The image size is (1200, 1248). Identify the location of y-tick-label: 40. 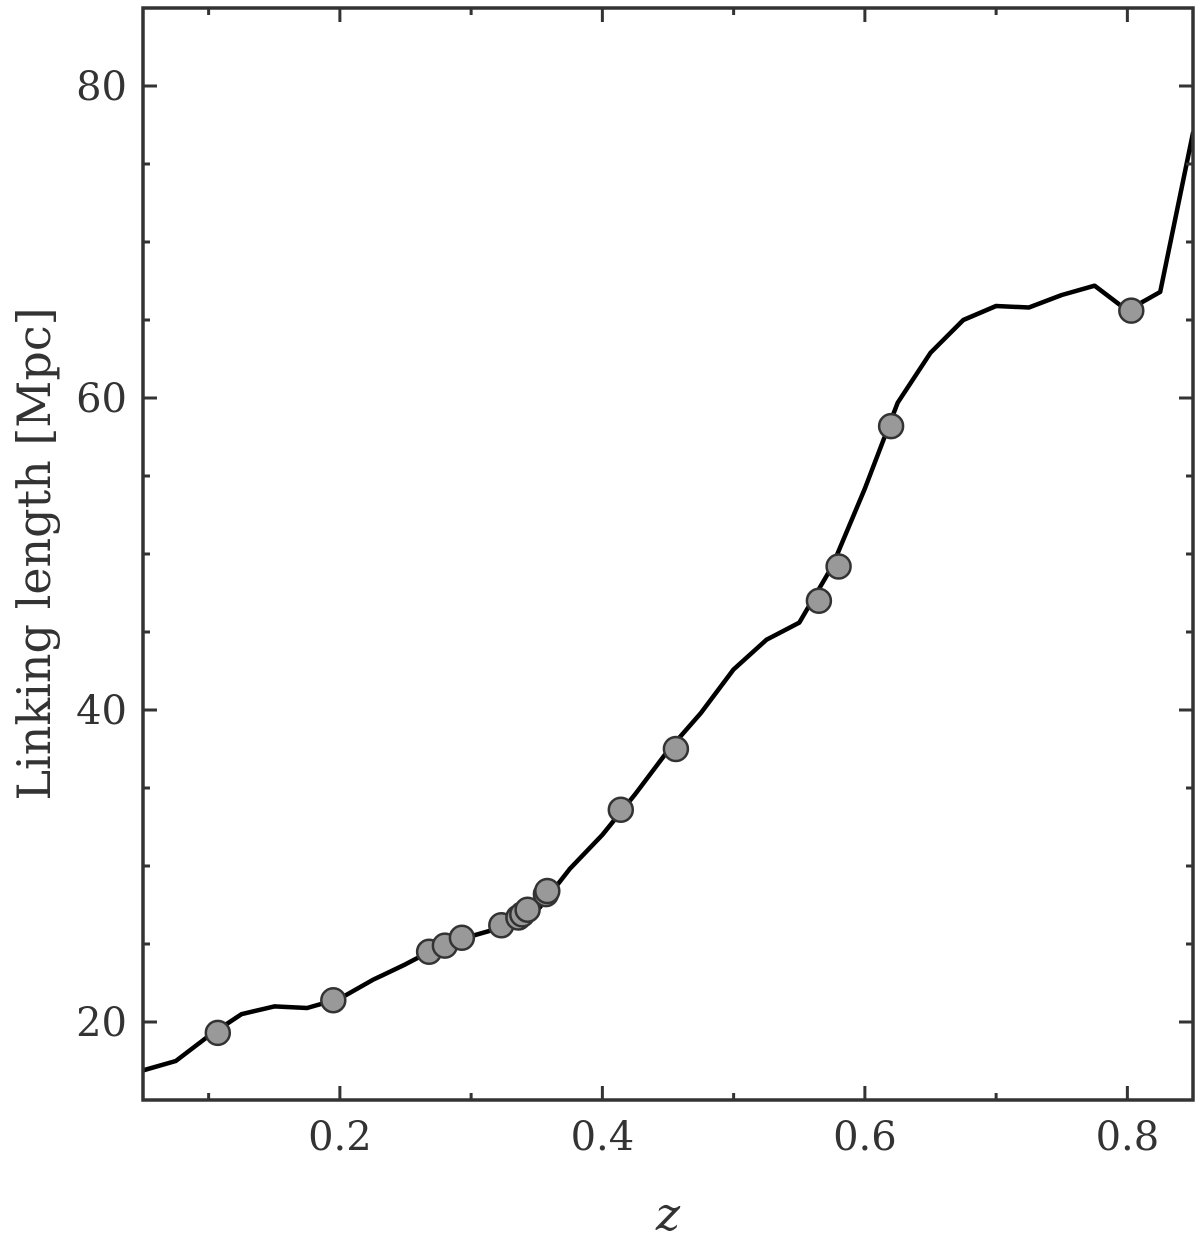
(101, 711).